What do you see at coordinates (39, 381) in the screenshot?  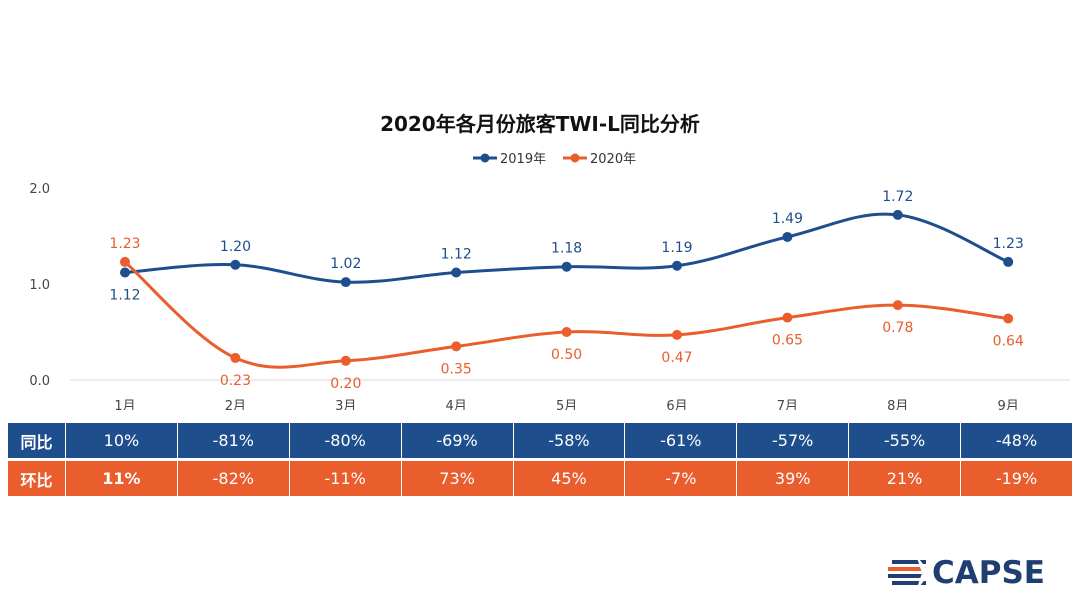 I see `y-tick-label: 0.0` at bounding box center [39, 381].